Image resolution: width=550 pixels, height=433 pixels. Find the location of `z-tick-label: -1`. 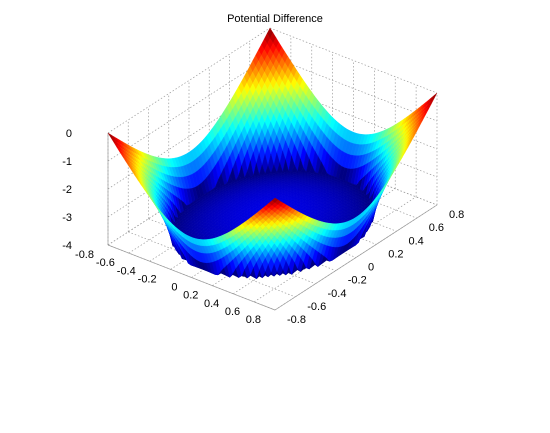

z-tick-label: -1 is located at coordinates (67, 162).